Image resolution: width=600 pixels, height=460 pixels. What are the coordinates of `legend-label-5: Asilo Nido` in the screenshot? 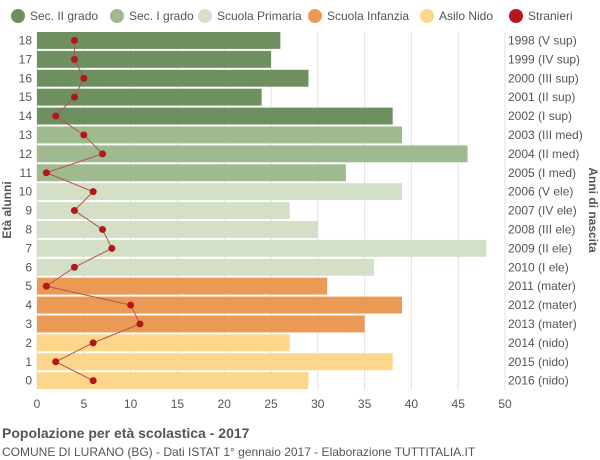 It's located at (466, 16).